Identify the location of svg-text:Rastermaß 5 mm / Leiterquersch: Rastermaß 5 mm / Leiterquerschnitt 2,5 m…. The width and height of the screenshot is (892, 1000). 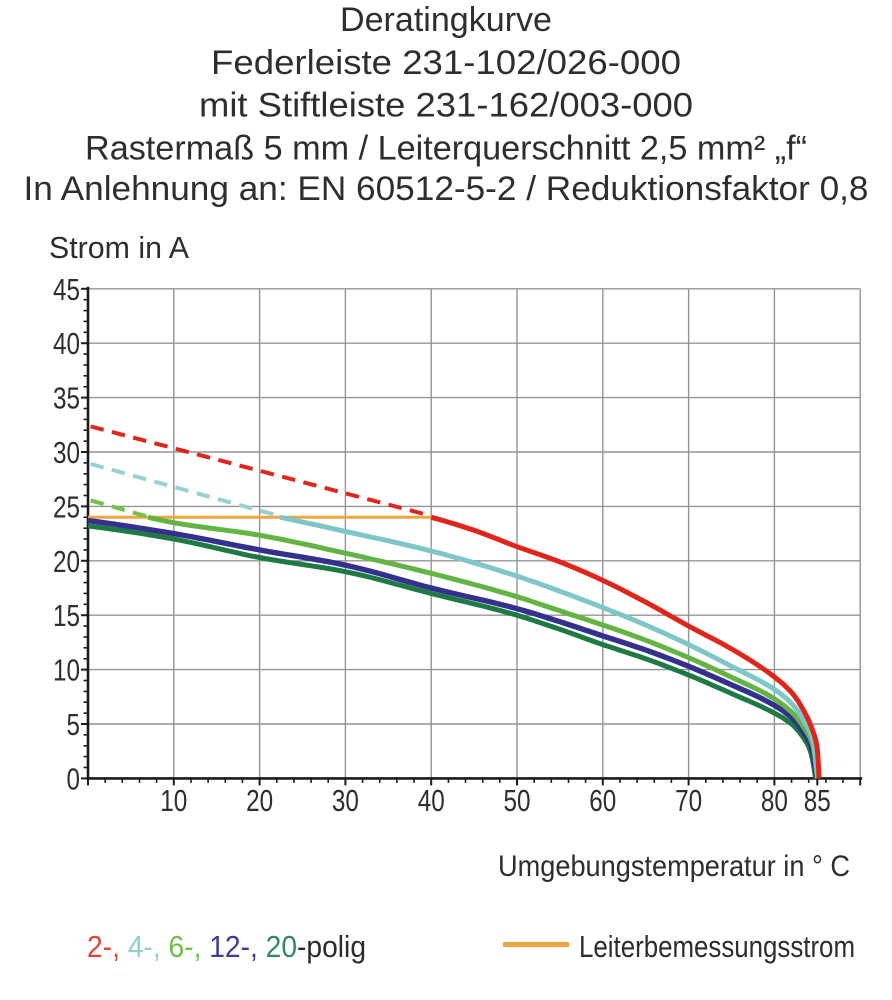
(446, 149).